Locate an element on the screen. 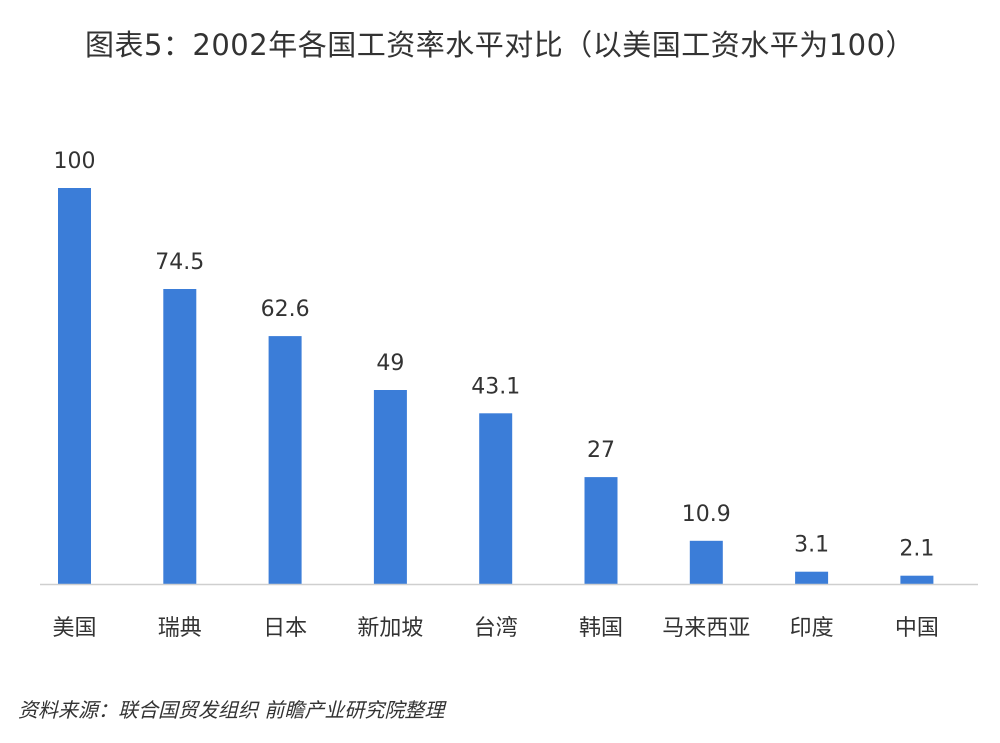 This screenshot has height=743, width=1000. category-label-5: 韩国 is located at coordinates (601, 628).